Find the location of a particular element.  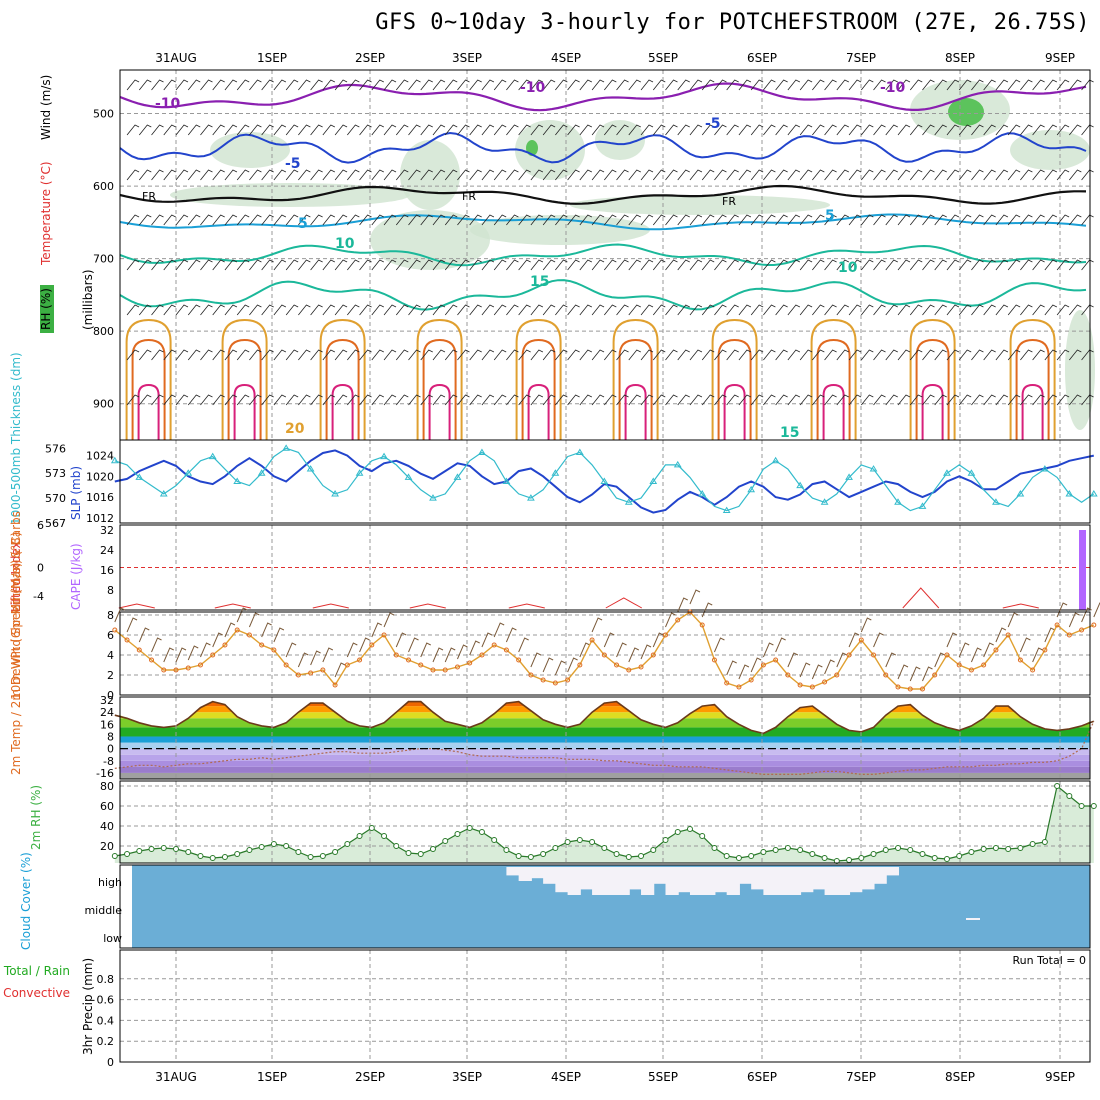

isotherm-minus5 is located at coordinates (603, 147).